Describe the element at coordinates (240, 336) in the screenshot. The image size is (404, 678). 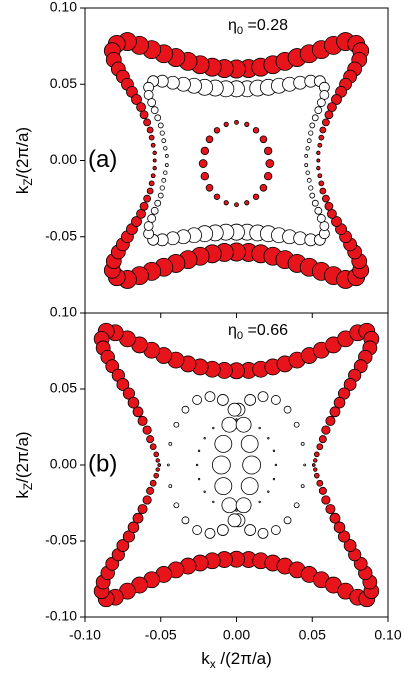
I see `annotation-sub: 0` at that location.